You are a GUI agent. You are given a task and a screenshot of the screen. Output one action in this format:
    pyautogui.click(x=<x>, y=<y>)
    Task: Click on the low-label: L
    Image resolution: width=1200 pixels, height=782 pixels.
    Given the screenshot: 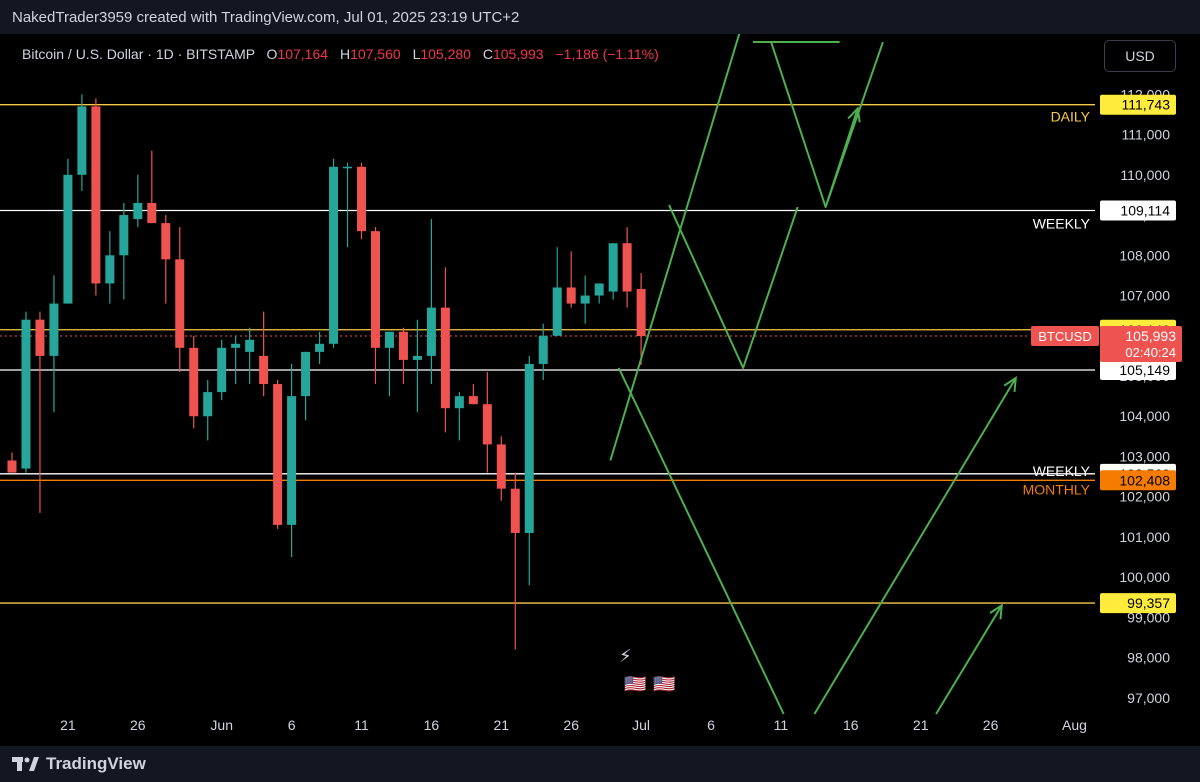 What is the action you would take?
    pyautogui.click(x=416, y=54)
    